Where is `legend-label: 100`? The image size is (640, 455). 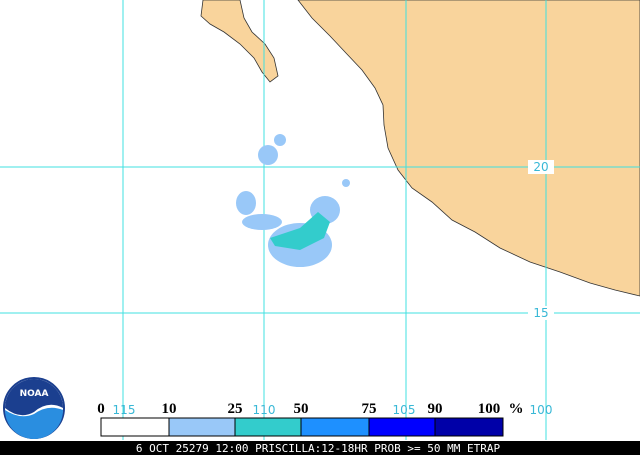
legend-label: 100 is located at coordinates (489, 409).